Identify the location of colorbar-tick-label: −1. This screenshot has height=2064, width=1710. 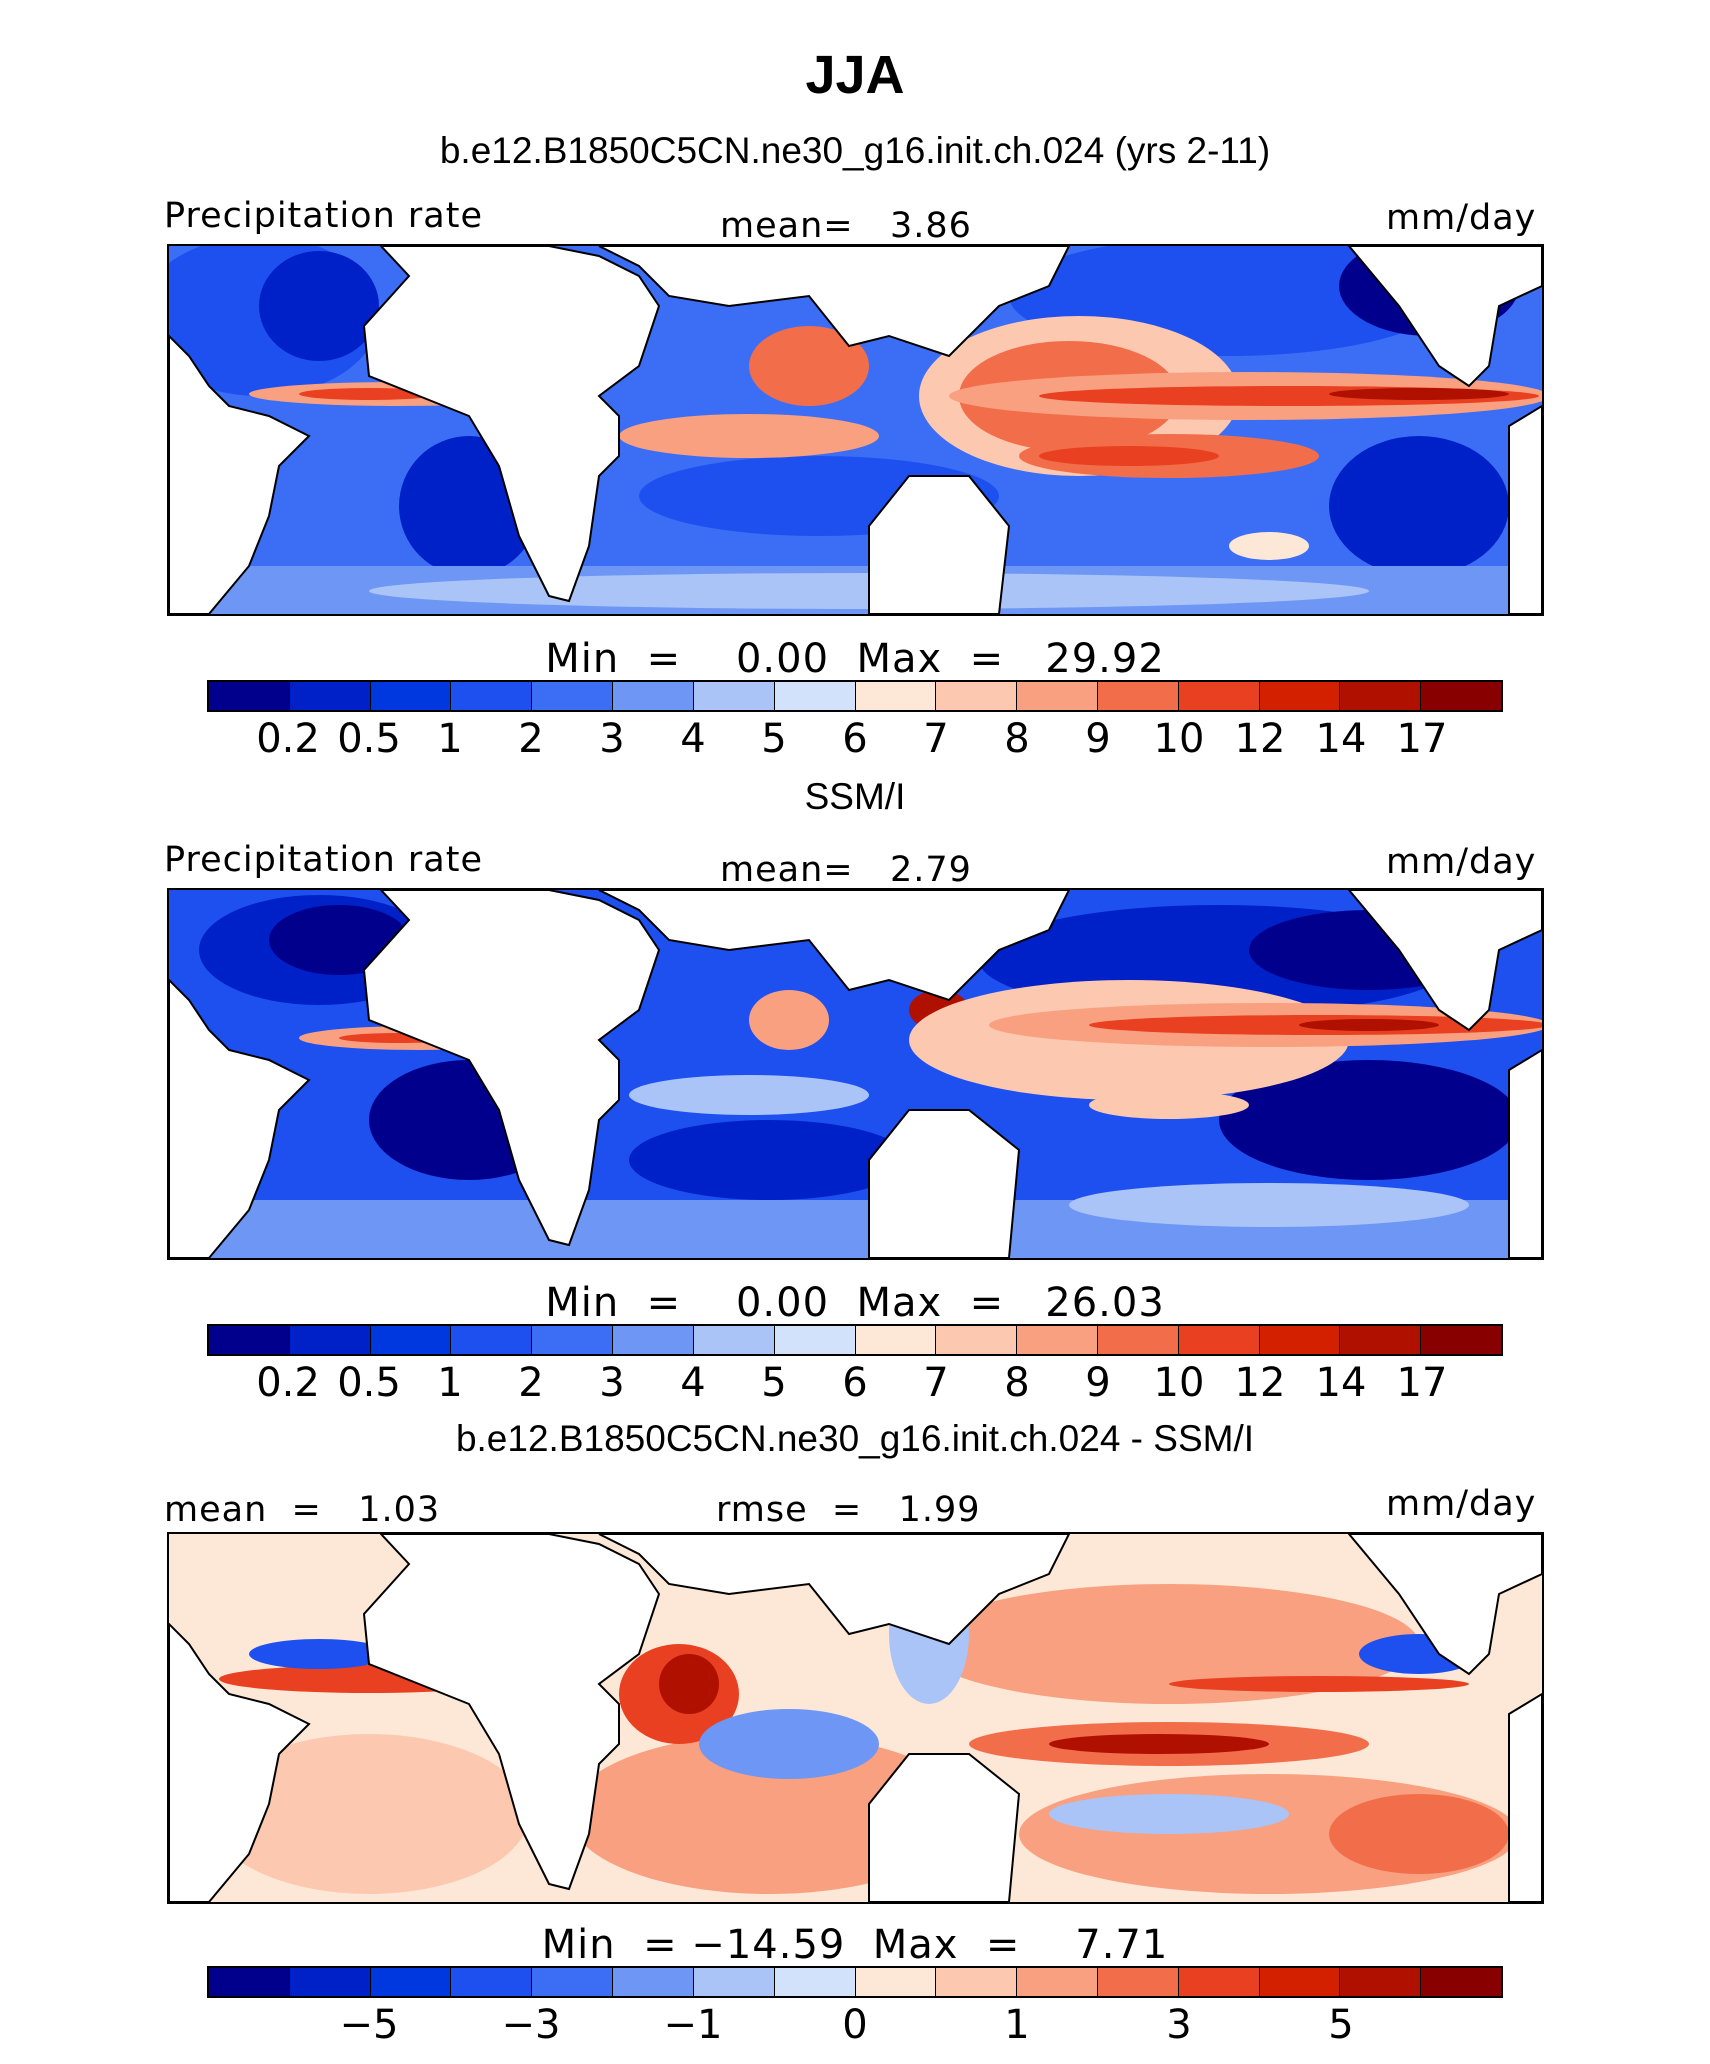
(693, 2025).